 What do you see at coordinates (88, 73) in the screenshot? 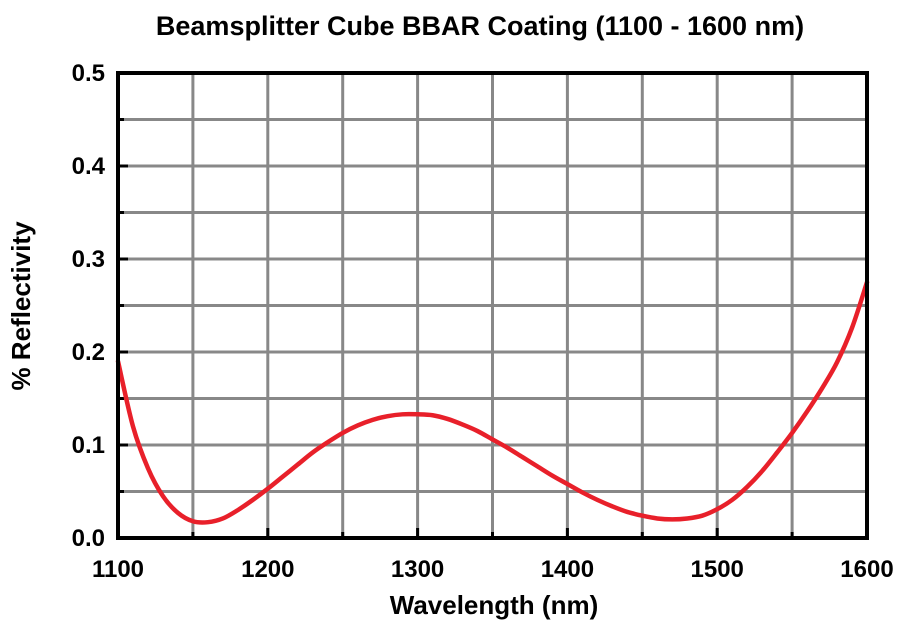
I see `y-tick-label: 0.5` at bounding box center [88, 73].